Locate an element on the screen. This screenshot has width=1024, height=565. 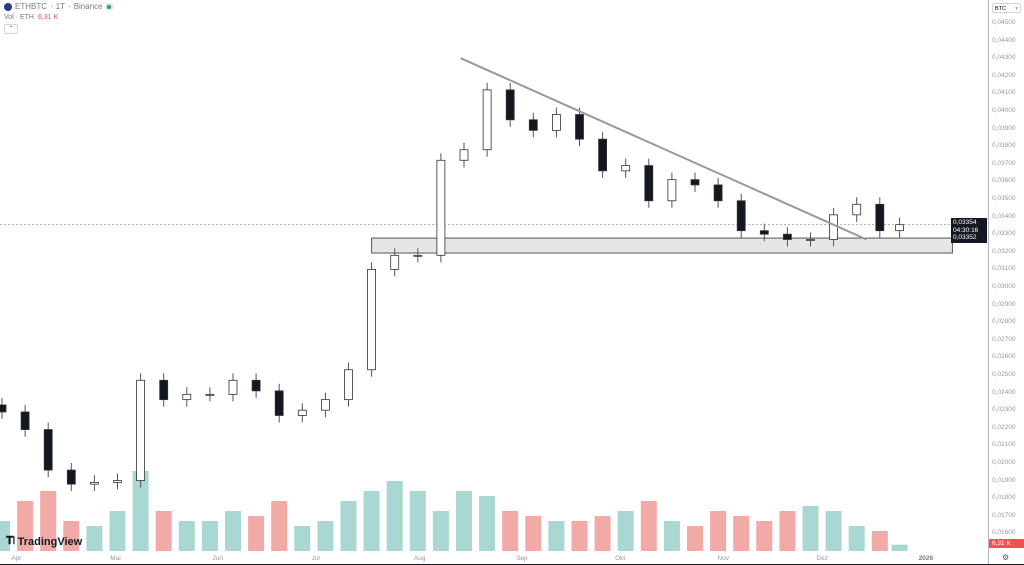
price-tick-label: 0,02900 is located at coordinates (1004, 304).